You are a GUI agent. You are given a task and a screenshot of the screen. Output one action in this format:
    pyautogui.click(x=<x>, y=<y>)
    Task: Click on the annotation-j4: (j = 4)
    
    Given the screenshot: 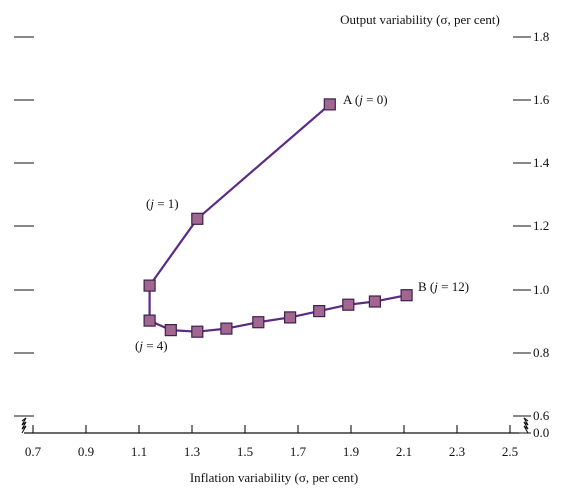 What is the action you would take?
    pyautogui.click(x=151, y=345)
    